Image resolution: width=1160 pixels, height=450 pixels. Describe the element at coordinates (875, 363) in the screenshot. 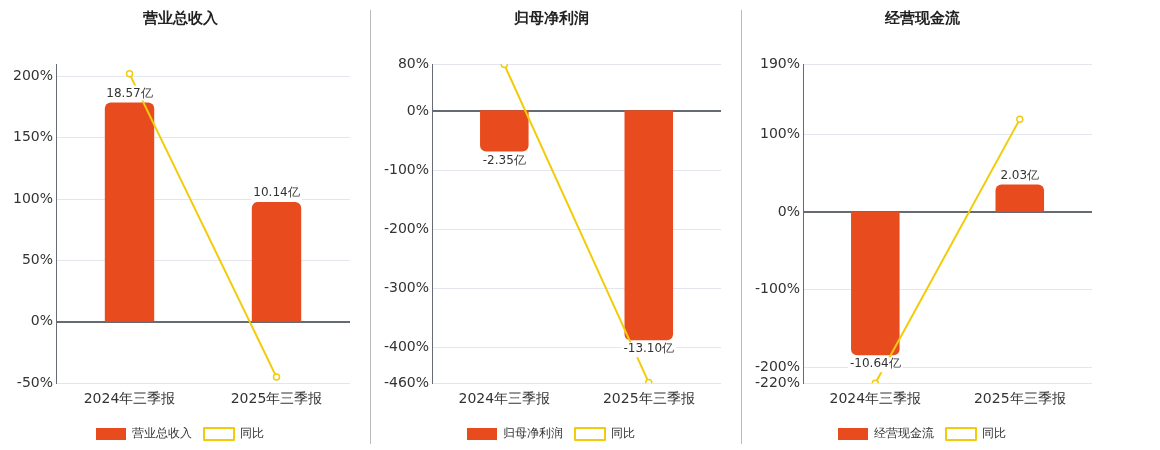

I see `data-label: -10.64亿` at that location.